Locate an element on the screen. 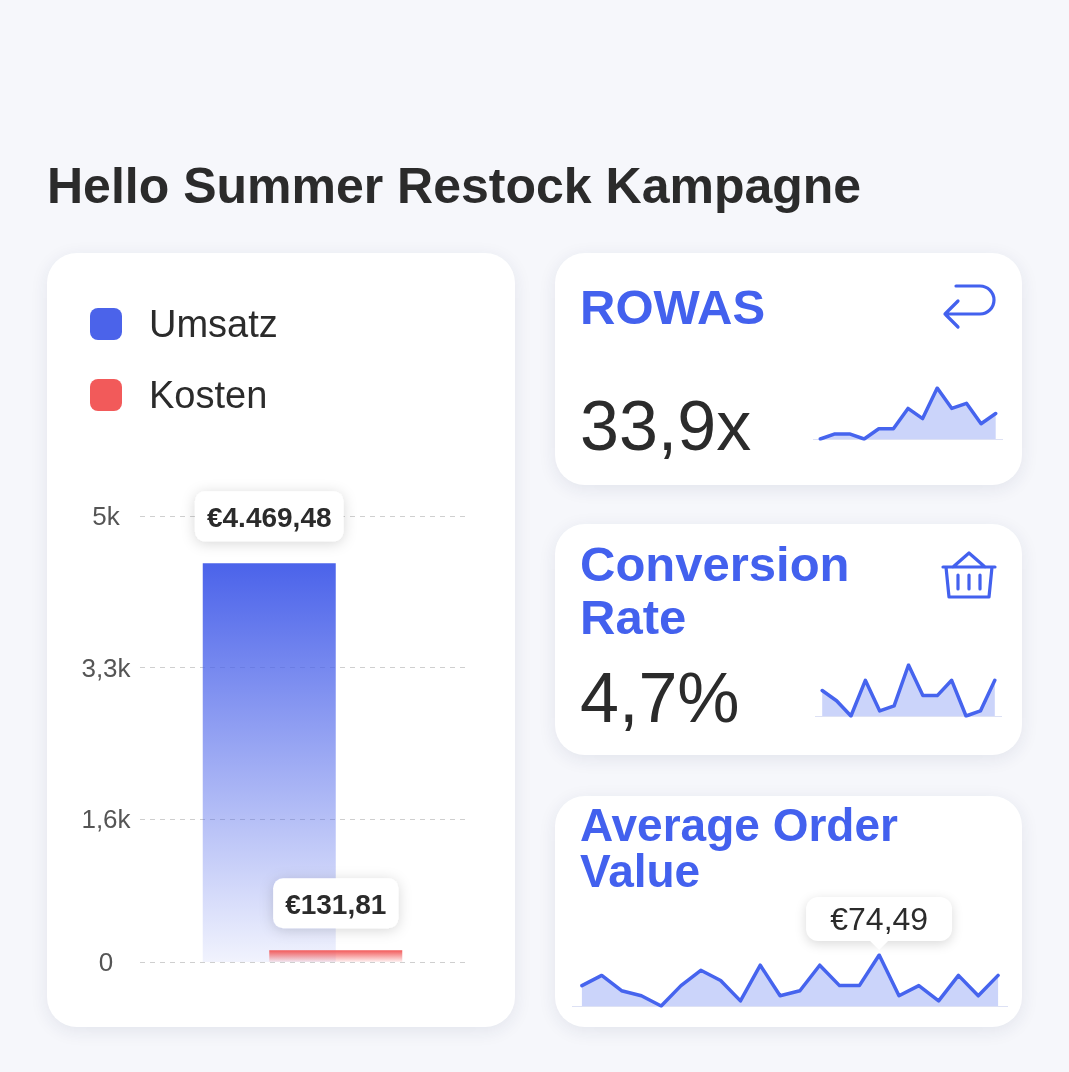  y-tick-label: 3,3k is located at coordinates (106, 667).